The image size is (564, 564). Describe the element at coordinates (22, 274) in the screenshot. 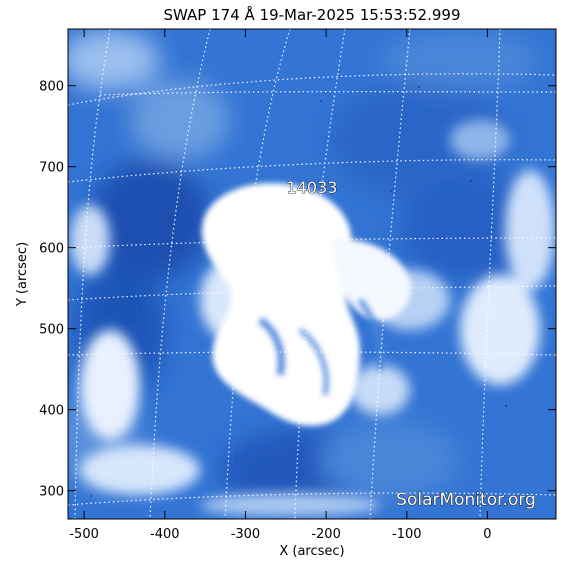

I see `y-axis-label: Y (arcsec)` at that location.